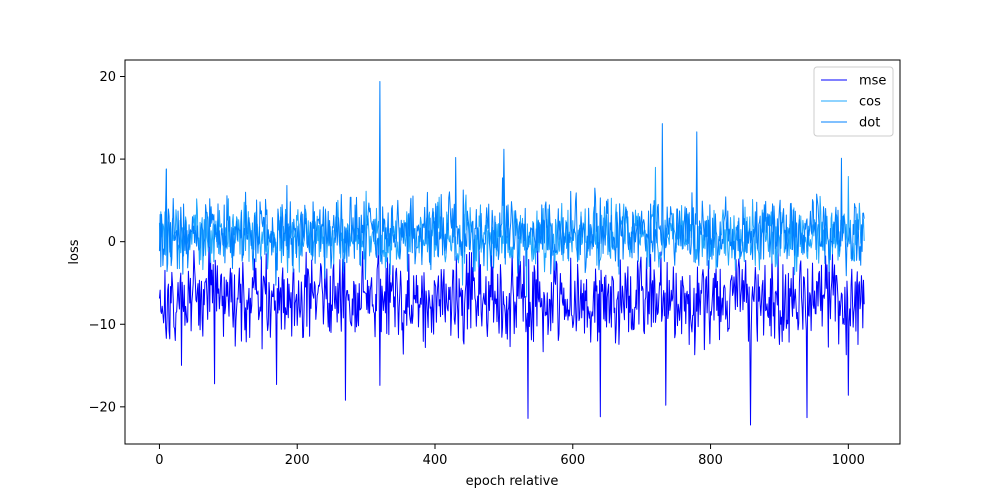  What do you see at coordinates (74, 251) in the screenshot?
I see `y-axis-label: loss` at bounding box center [74, 251].